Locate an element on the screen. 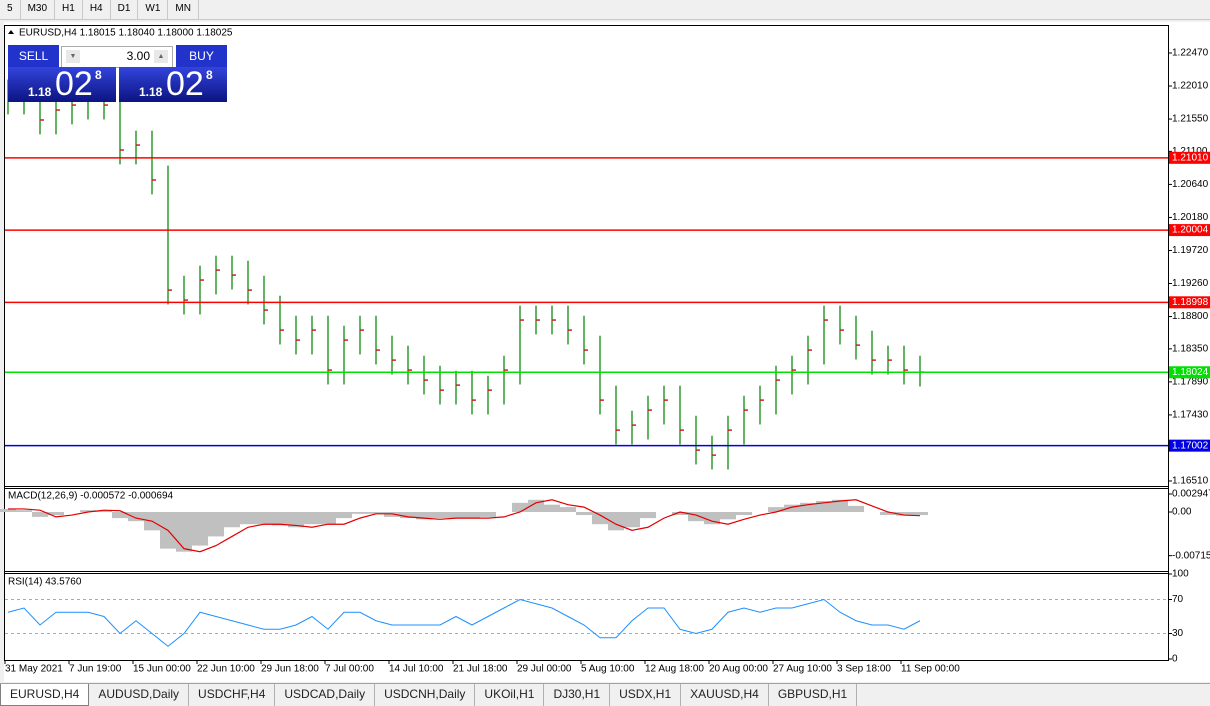 This screenshot has width=1210, height=706. price-big: 1.18 is located at coordinates (40, 92).